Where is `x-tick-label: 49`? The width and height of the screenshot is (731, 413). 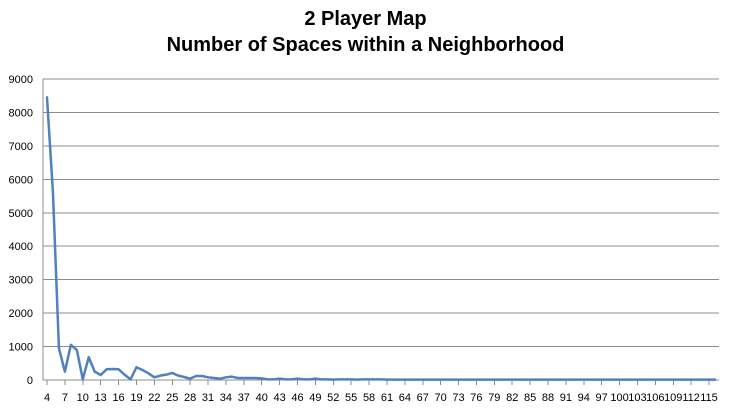
x-tick-label: 49 is located at coordinates (315, 398).